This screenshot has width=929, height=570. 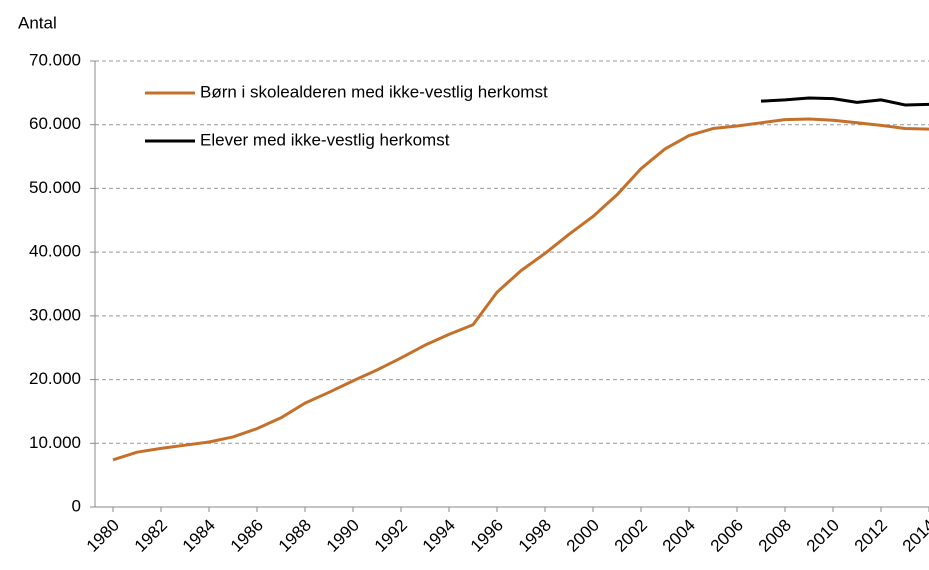 What do you see at coordinates (871, 536) in the screenshot?
I see `x-tick-label: 2012` at bounding box center [871, 536].